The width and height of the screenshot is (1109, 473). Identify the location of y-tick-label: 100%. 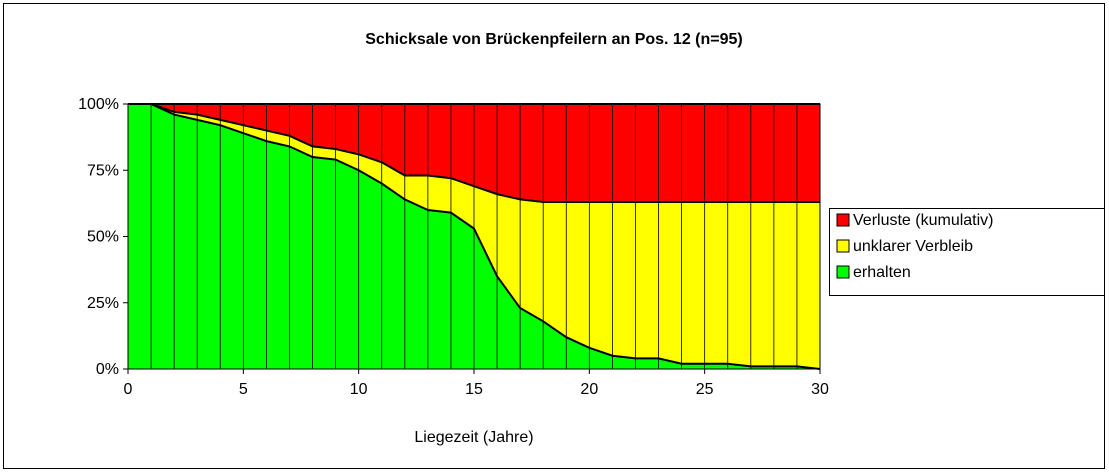
(98, 104).